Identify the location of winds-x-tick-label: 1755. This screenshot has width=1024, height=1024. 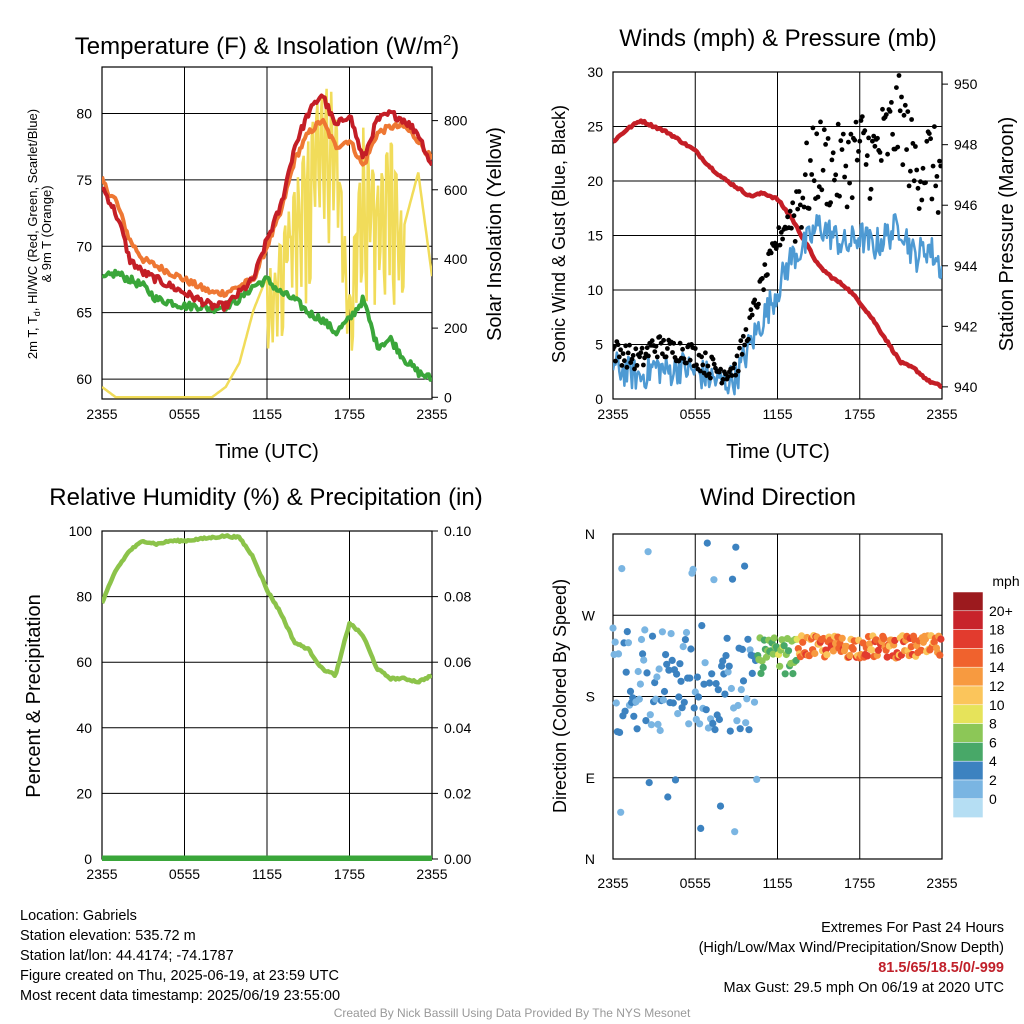
(859, 414).